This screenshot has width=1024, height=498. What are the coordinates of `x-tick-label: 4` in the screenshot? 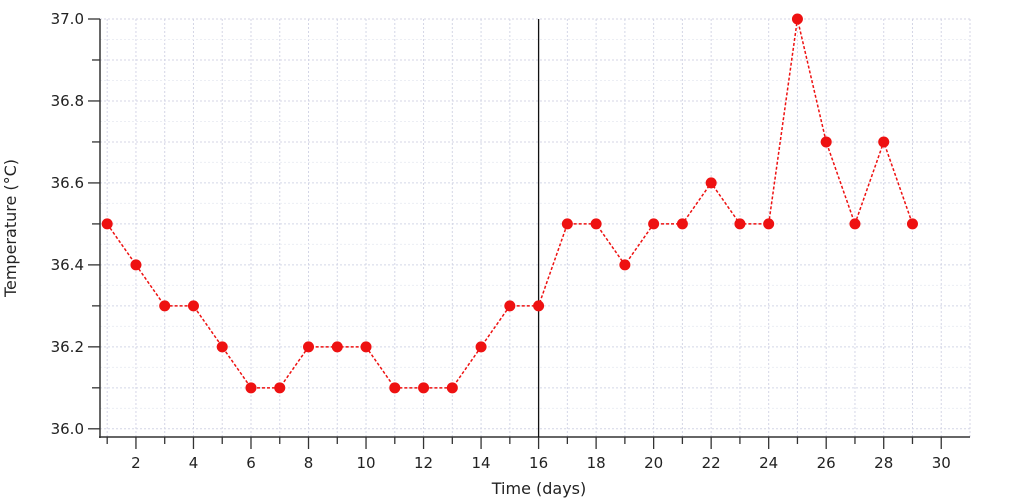 It's located at (194, 463).